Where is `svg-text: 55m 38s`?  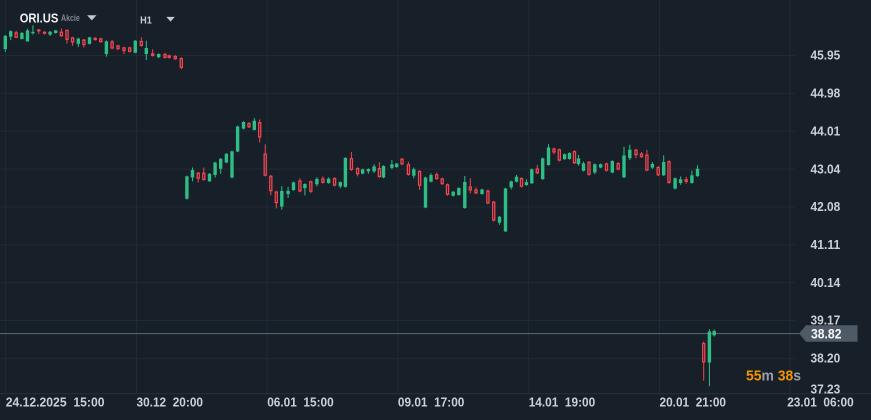 svg-text: 55m 38s is located at coordinates (773, 375).